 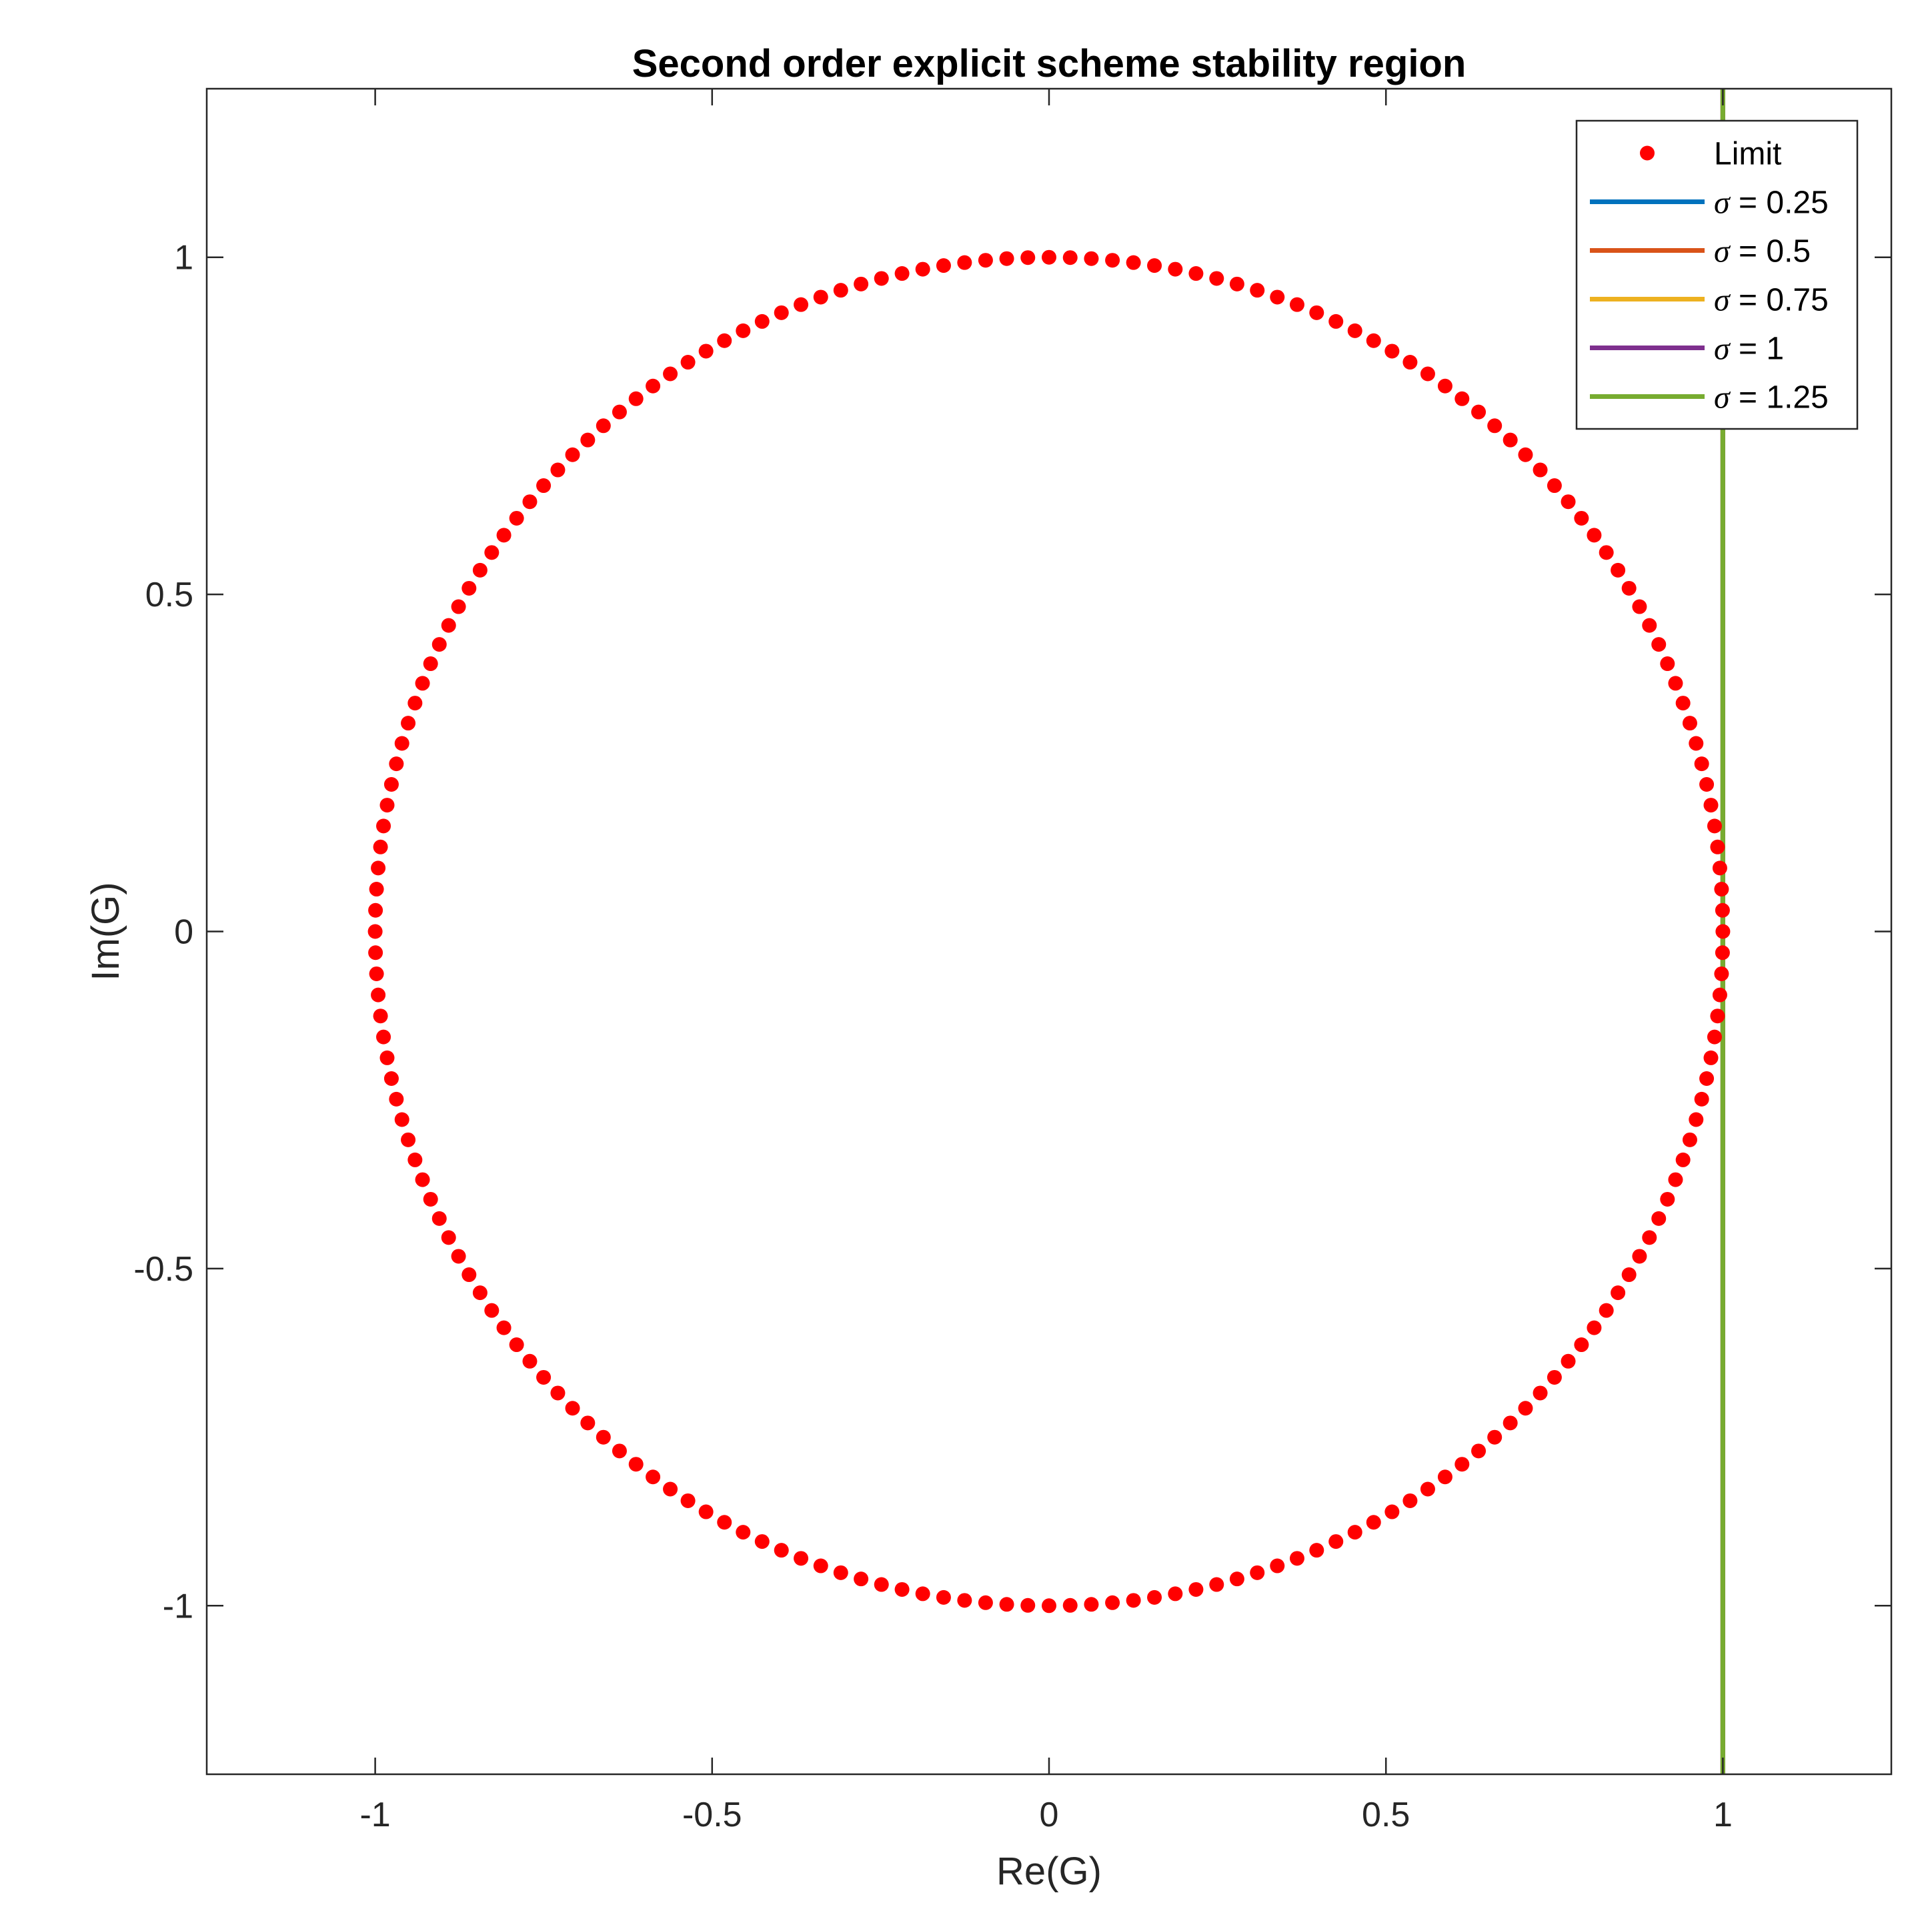 What do you see at coordinates (163, 1269) in the screenshot?
I see `y-tick-label: -0.5` at bounding box center [163, 1269].